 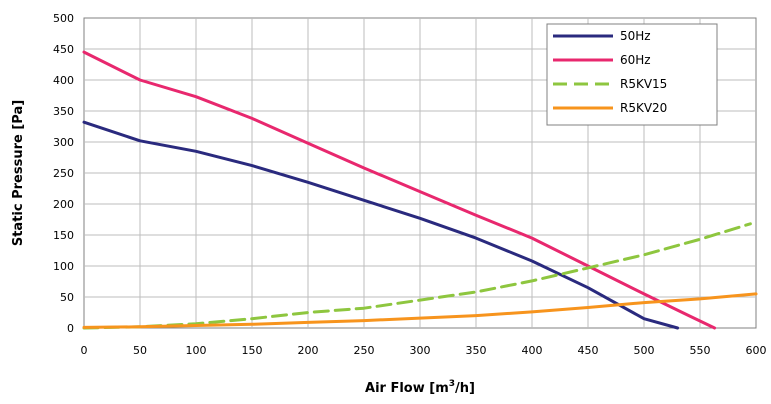 What do you see at coordinates (67, 297) in the screenshot?
I see `y-tick-label: 50` at bounding box center [67, 297].